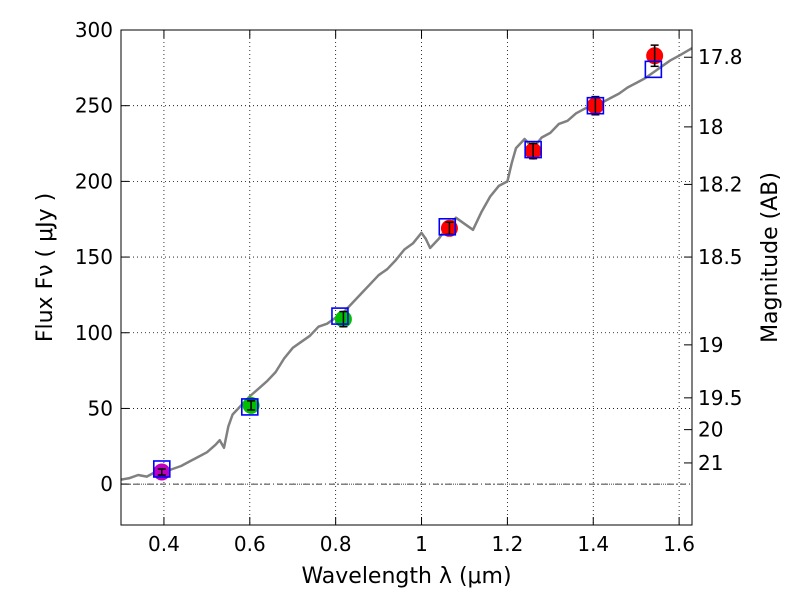 The height and width of the screenshot is (600, 800). Describe the element at coordinates (507, 544) in the screenshot. I see `x-tick-label: 1.2` at that location.